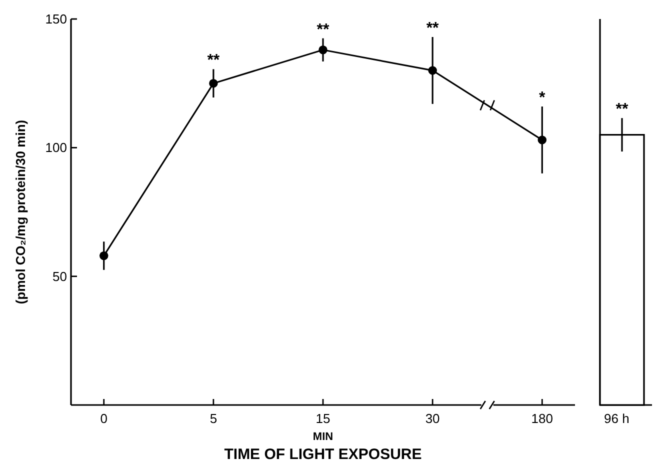 The image size is (654, 464). Describe the element at coordinates (59, 276) in the screenshot. I see `y-tick-label: 50` at that location.